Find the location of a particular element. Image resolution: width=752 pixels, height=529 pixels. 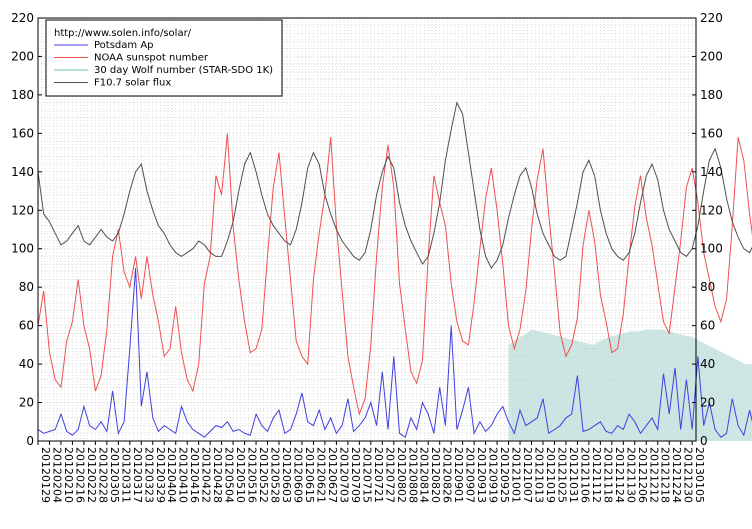

x-tick-label: 20120204 is located at coordinates (57, 475).